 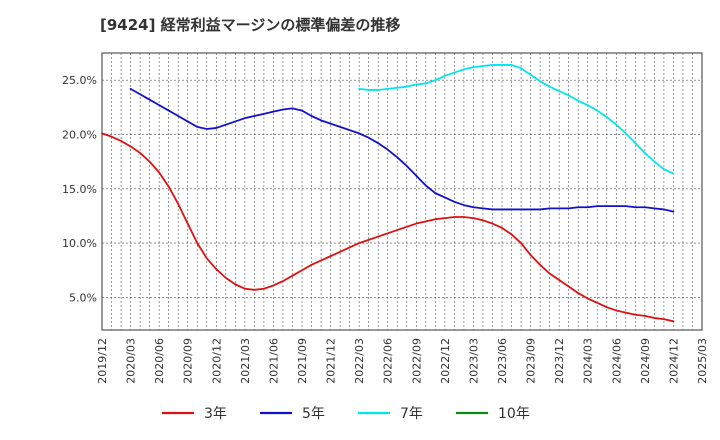 What do you see at coordinates (514, 414) in the screenshot?
I see `legend-label: 10年` at bounding box center [514, 414].